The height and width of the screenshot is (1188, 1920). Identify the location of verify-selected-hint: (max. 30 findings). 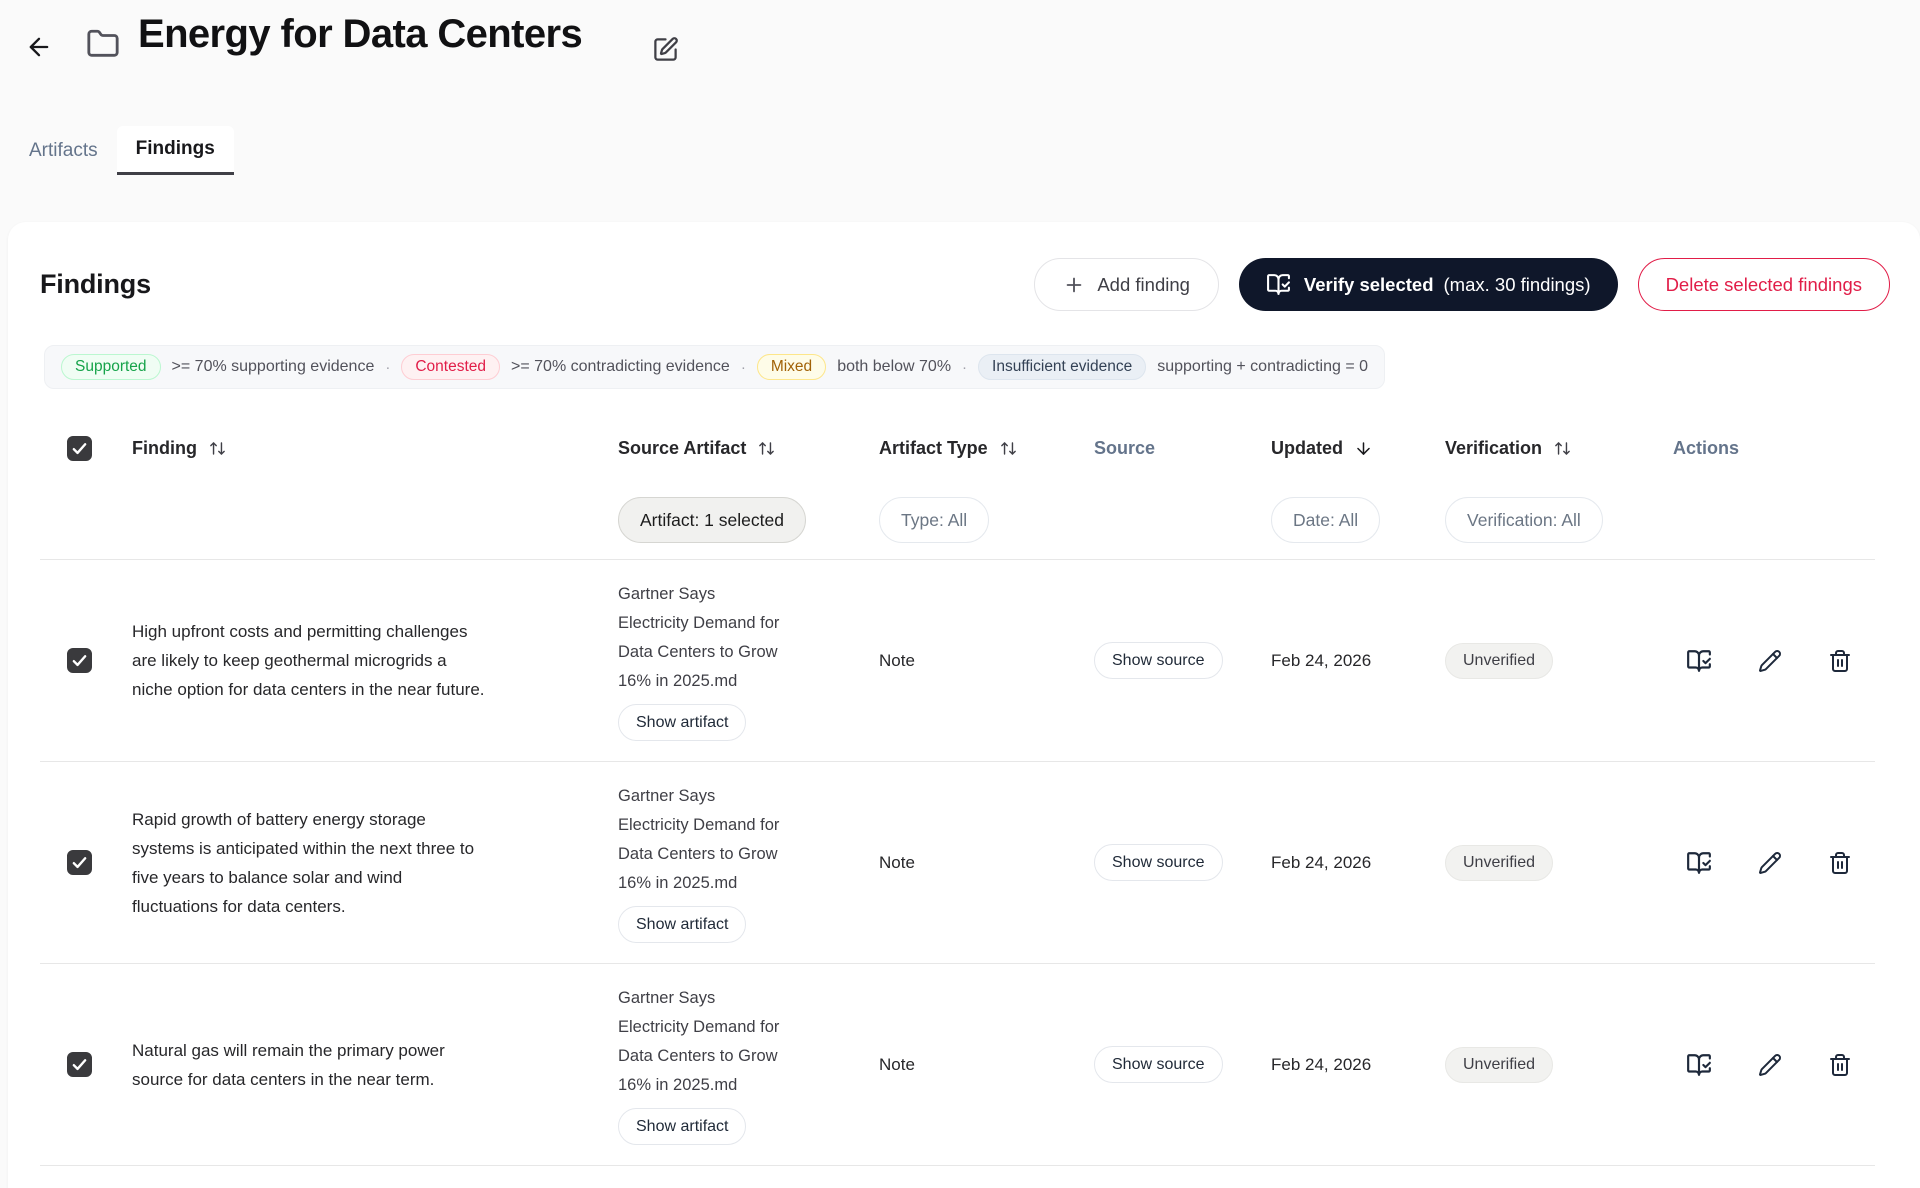
(1517, 284).